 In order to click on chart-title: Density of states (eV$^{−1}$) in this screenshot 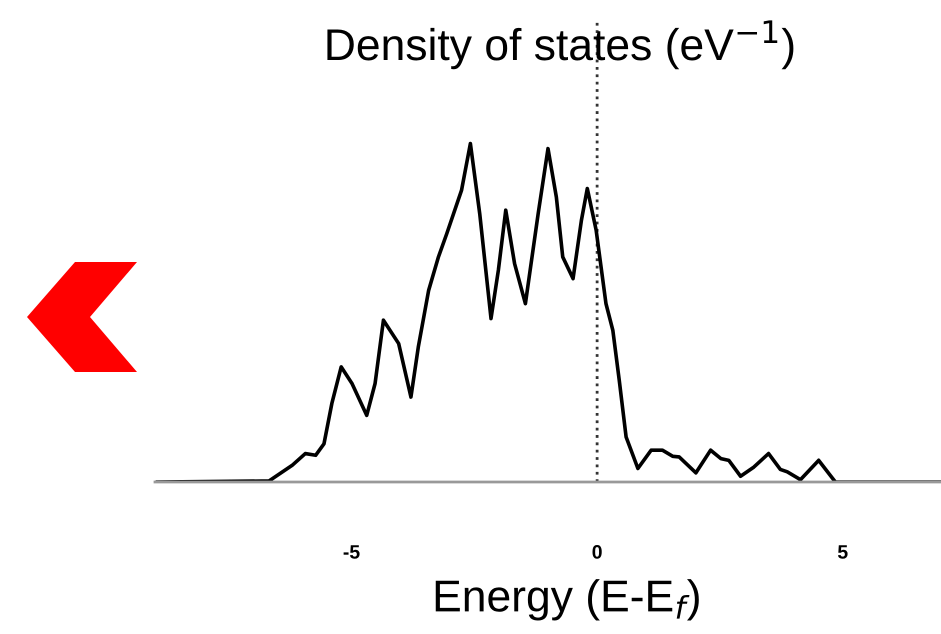, I will do `click(560, 45)`.